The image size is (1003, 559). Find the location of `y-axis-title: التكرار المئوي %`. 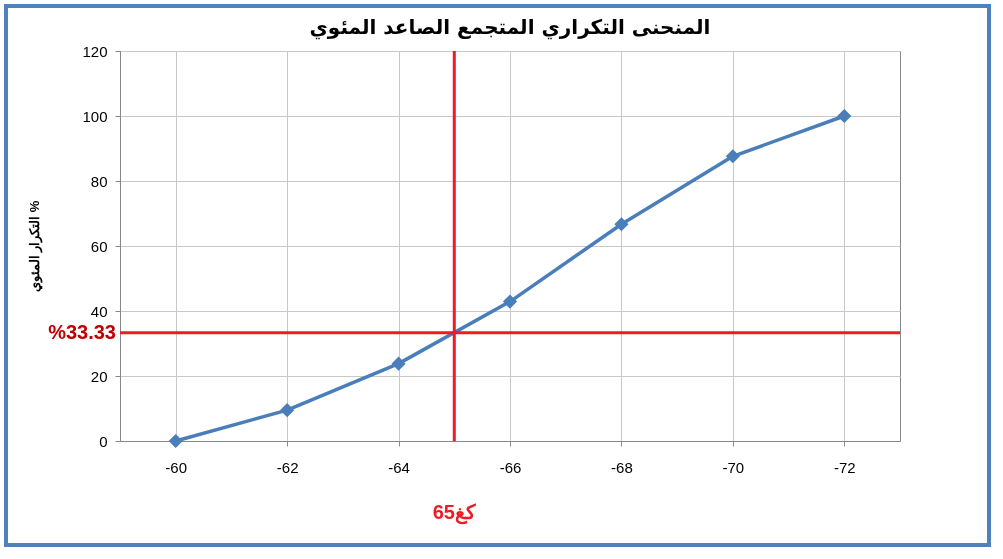

y-axis-title: التكرار المئوي % is located at coordinates (35, 246).